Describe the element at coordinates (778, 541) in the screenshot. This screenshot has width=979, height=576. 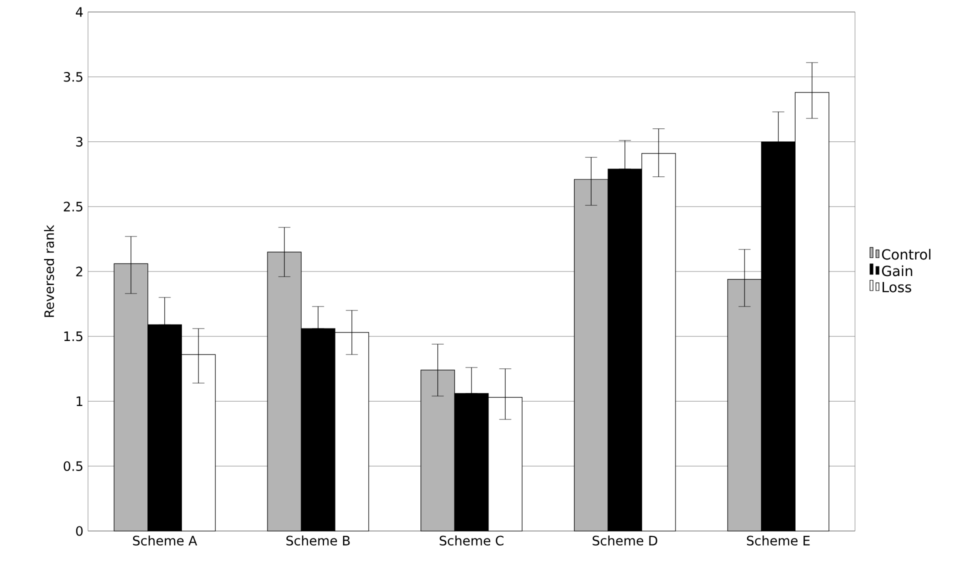
I see `x-tick-label: Scheme E` at that location.